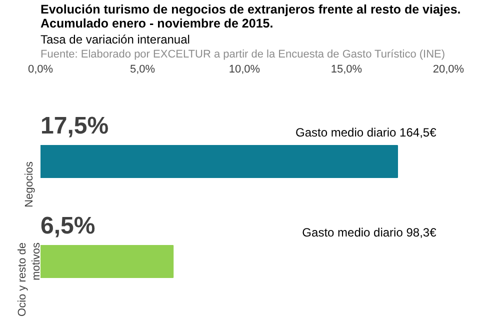 The width and height of the screenshot is (481, 322). I want to click on x-tick-label: 5,0%, so click(143, 70).